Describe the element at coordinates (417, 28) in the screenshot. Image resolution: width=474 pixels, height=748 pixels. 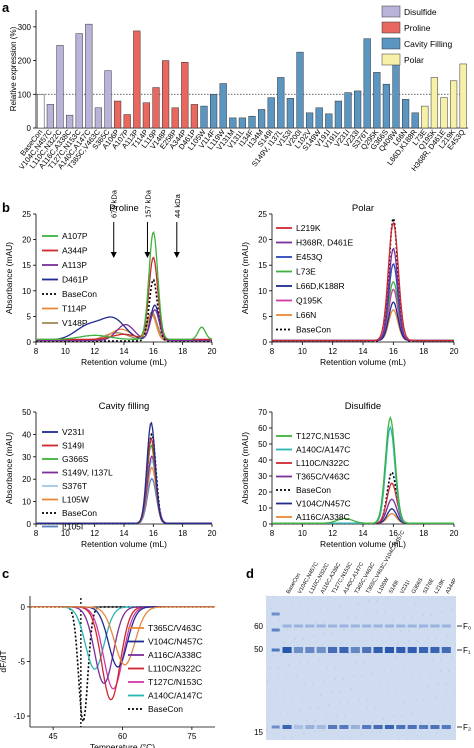
I see `legend-label: Proline` at that location.